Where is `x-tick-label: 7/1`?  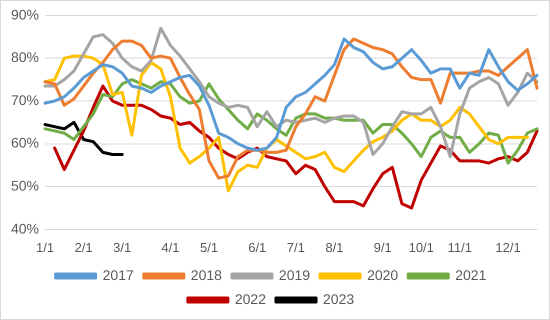 x-tick-label: 7/1 is located at coordinates (295, 247).